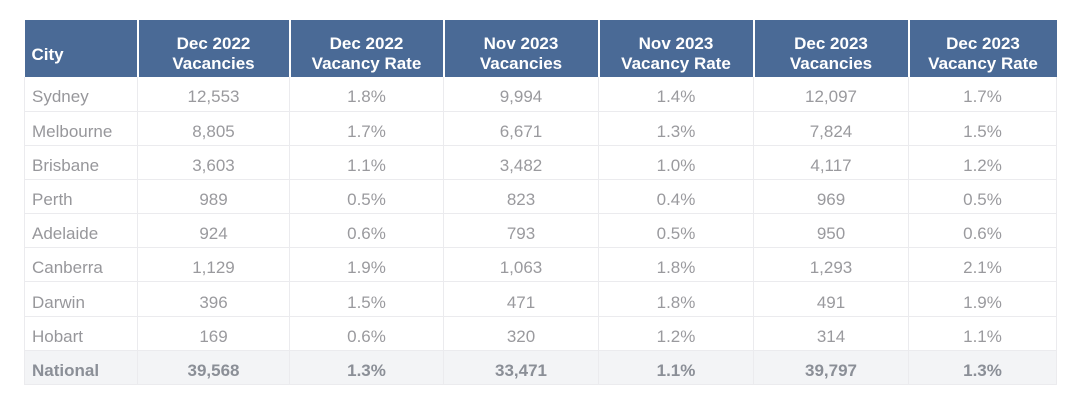 Image resolution: width=1080 pixels, height=405 pixels. I want to click on cell-value: 950, so click(831, 231).